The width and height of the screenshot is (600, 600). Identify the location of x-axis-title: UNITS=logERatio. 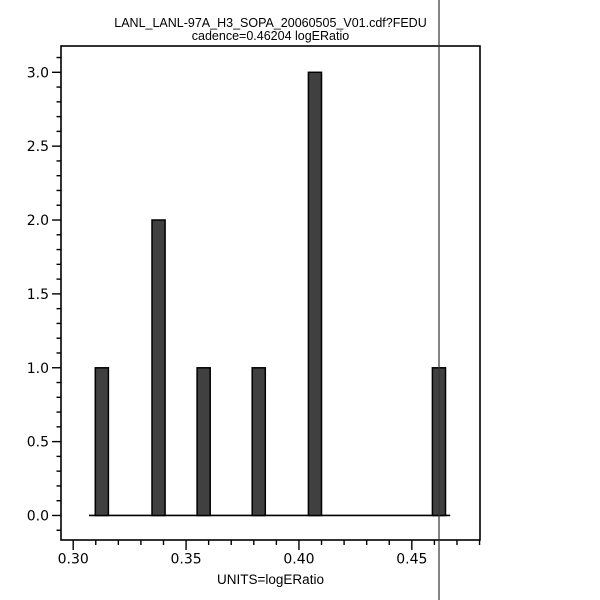
(270, 579).